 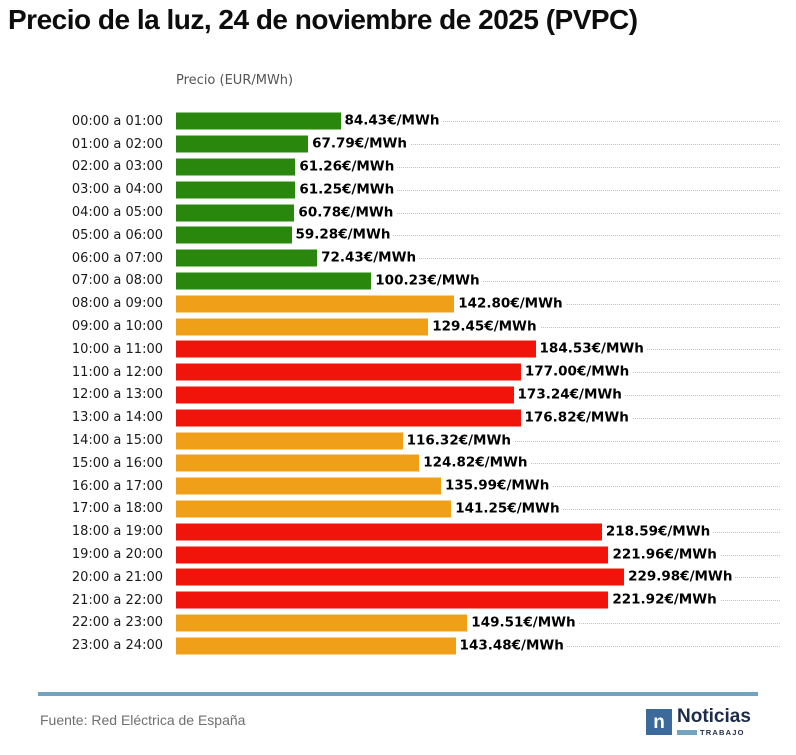 I want to click on hour-label: 06:00 a 07:00, so click(x=117, y=258).